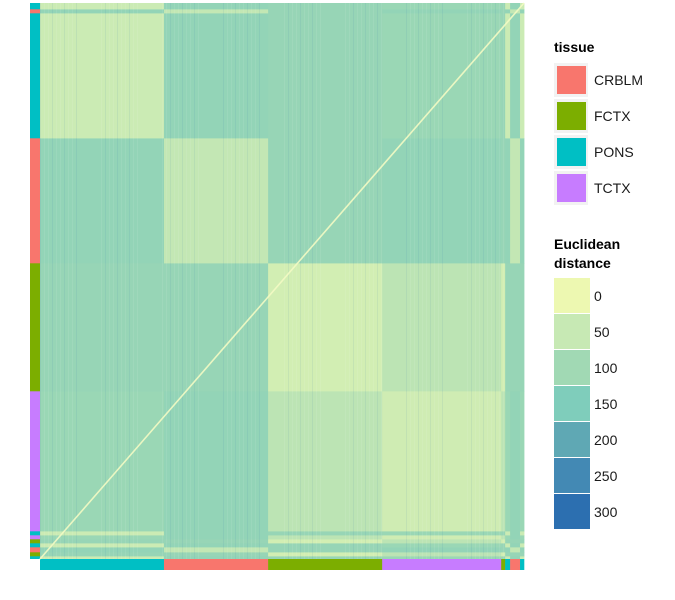 This screenshot has width=675, height=600. What do you see at coordinates (587, 382) in the screenshot?
I see `distance-legend: Euclidean distance 0 50 100 150 200 250 300` at bounding box center [587, 382].